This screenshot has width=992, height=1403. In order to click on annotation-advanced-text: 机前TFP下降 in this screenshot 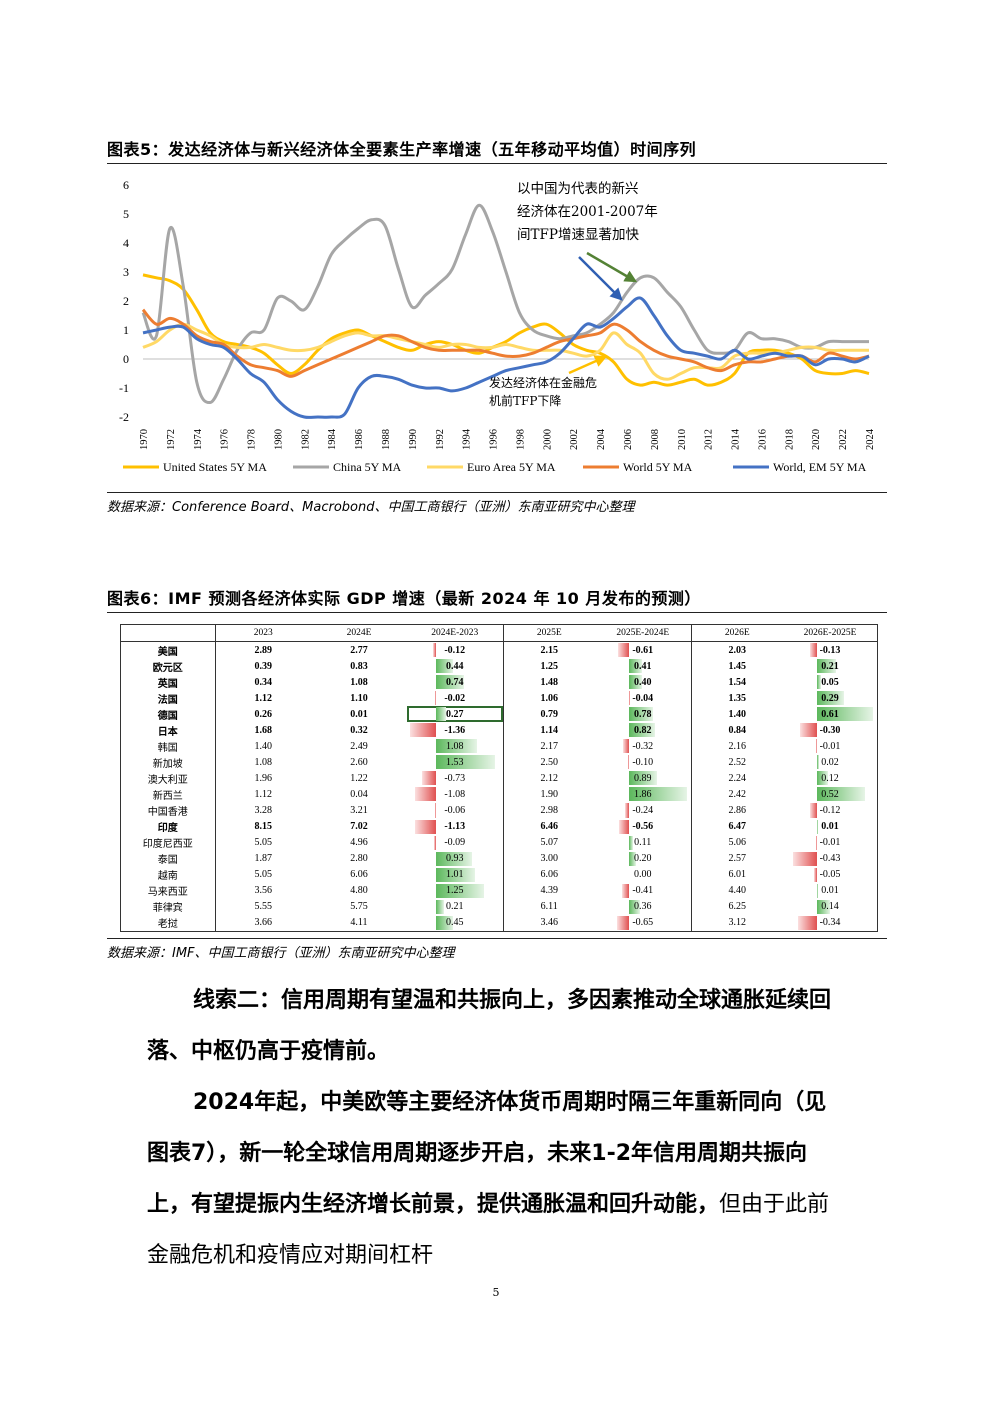, I will do `click(525, 400)`.